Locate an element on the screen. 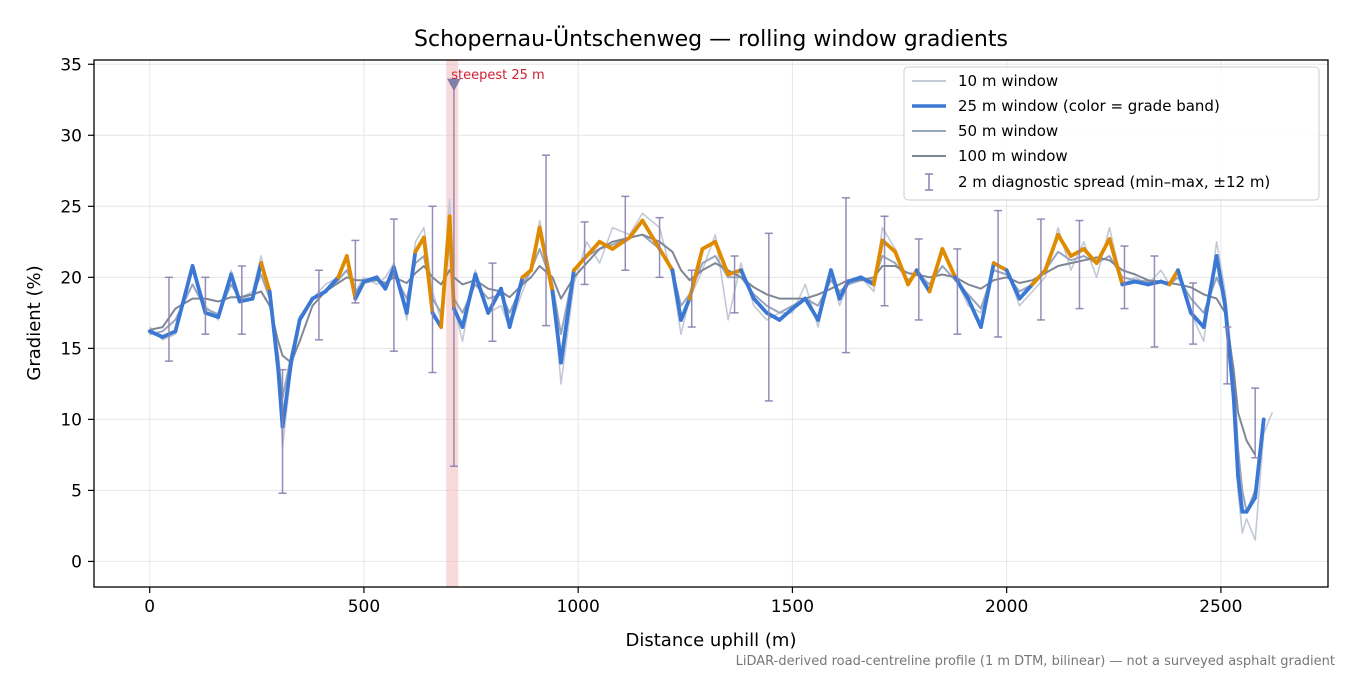  legend-label-errorbar: 2 m diagnostic spread (min–max, ±12 m) is located at coordinates (1114, 182).